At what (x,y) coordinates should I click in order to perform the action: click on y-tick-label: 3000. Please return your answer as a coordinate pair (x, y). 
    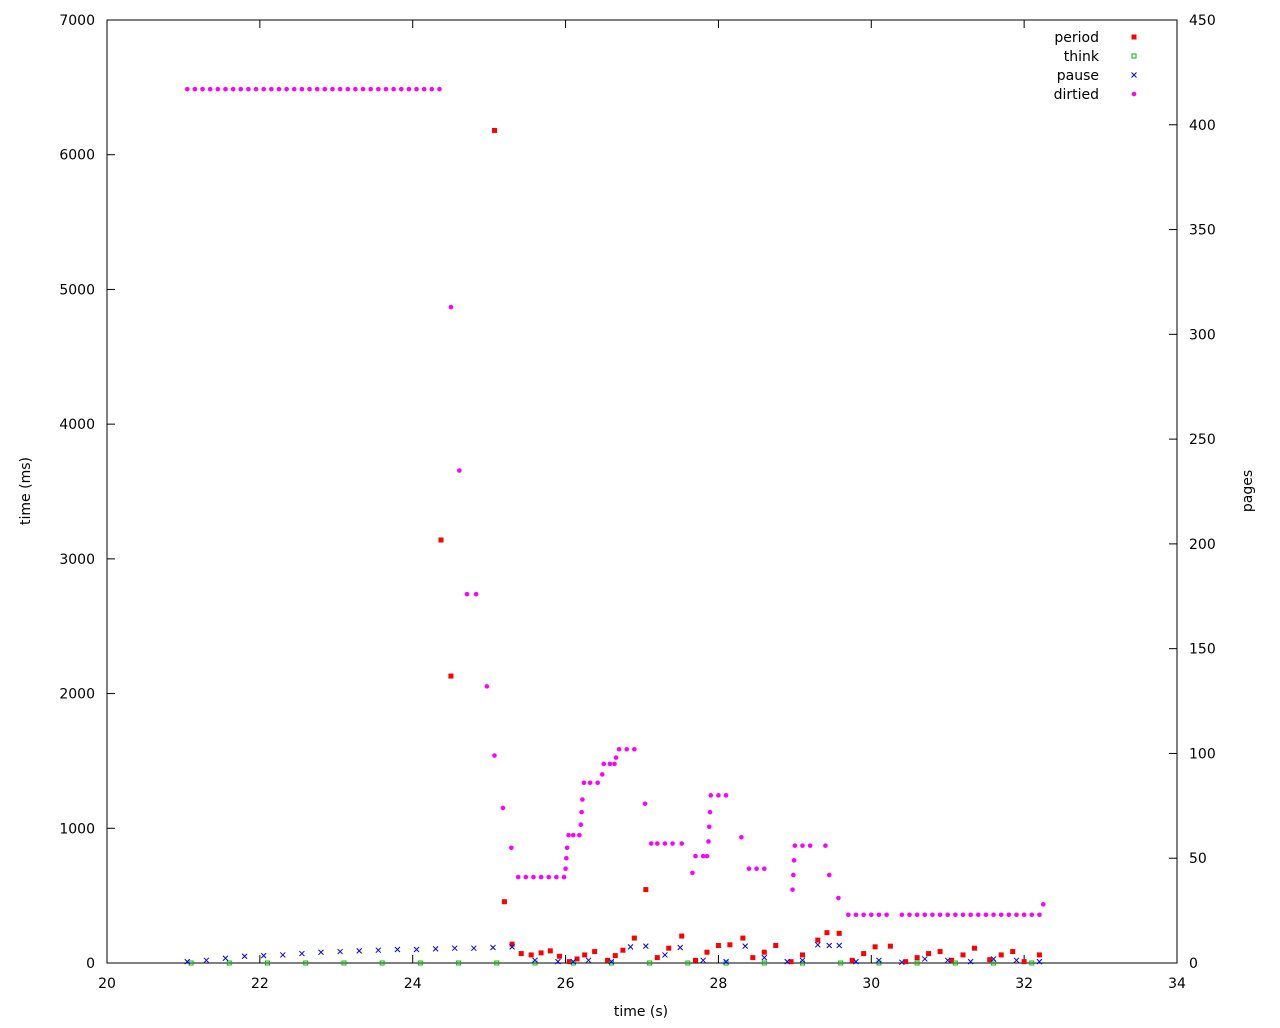
    Looking at the image, I should click on (77, 560).